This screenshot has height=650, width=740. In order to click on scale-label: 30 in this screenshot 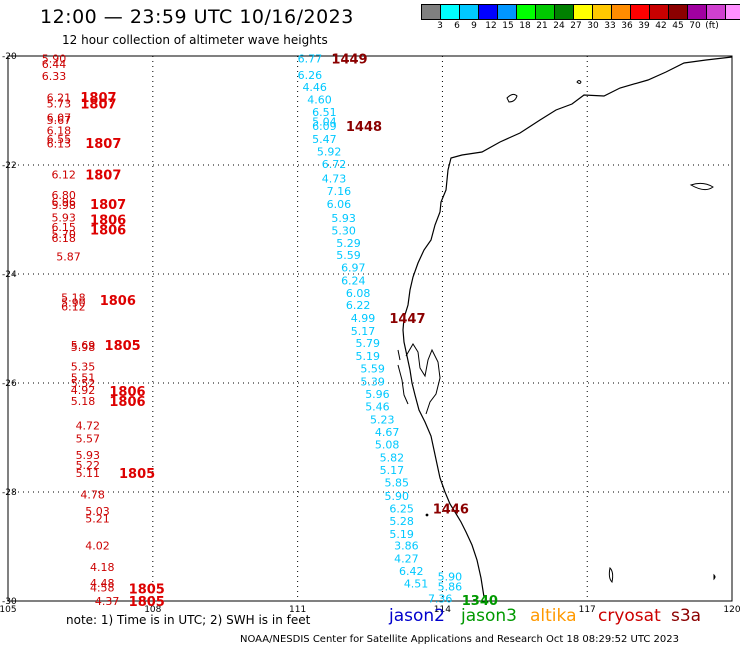, I will do `click(593, 26)`.